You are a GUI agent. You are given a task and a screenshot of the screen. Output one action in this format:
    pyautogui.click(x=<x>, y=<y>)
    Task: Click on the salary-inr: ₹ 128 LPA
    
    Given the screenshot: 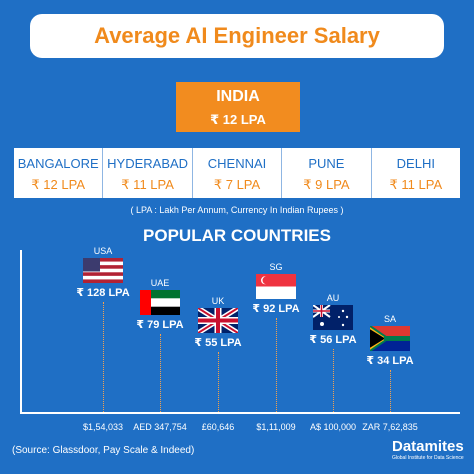 What is the action you would take?
    pyautogui.click(x=103, y=293)
    